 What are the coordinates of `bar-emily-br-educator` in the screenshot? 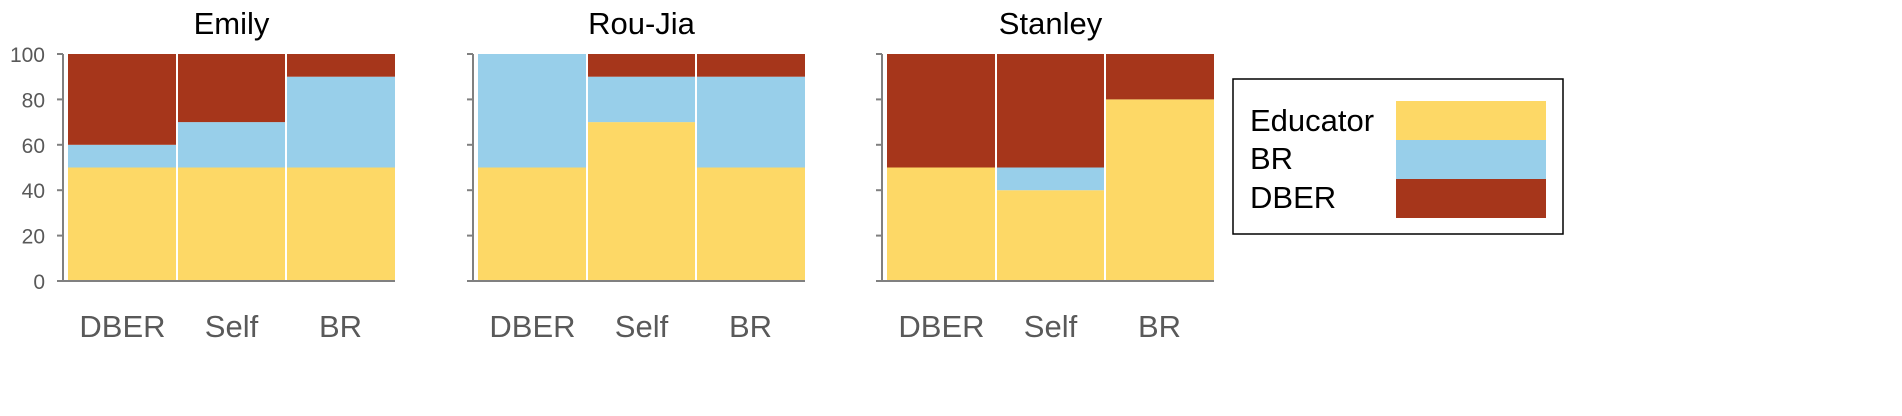 It's located at (340, 224).